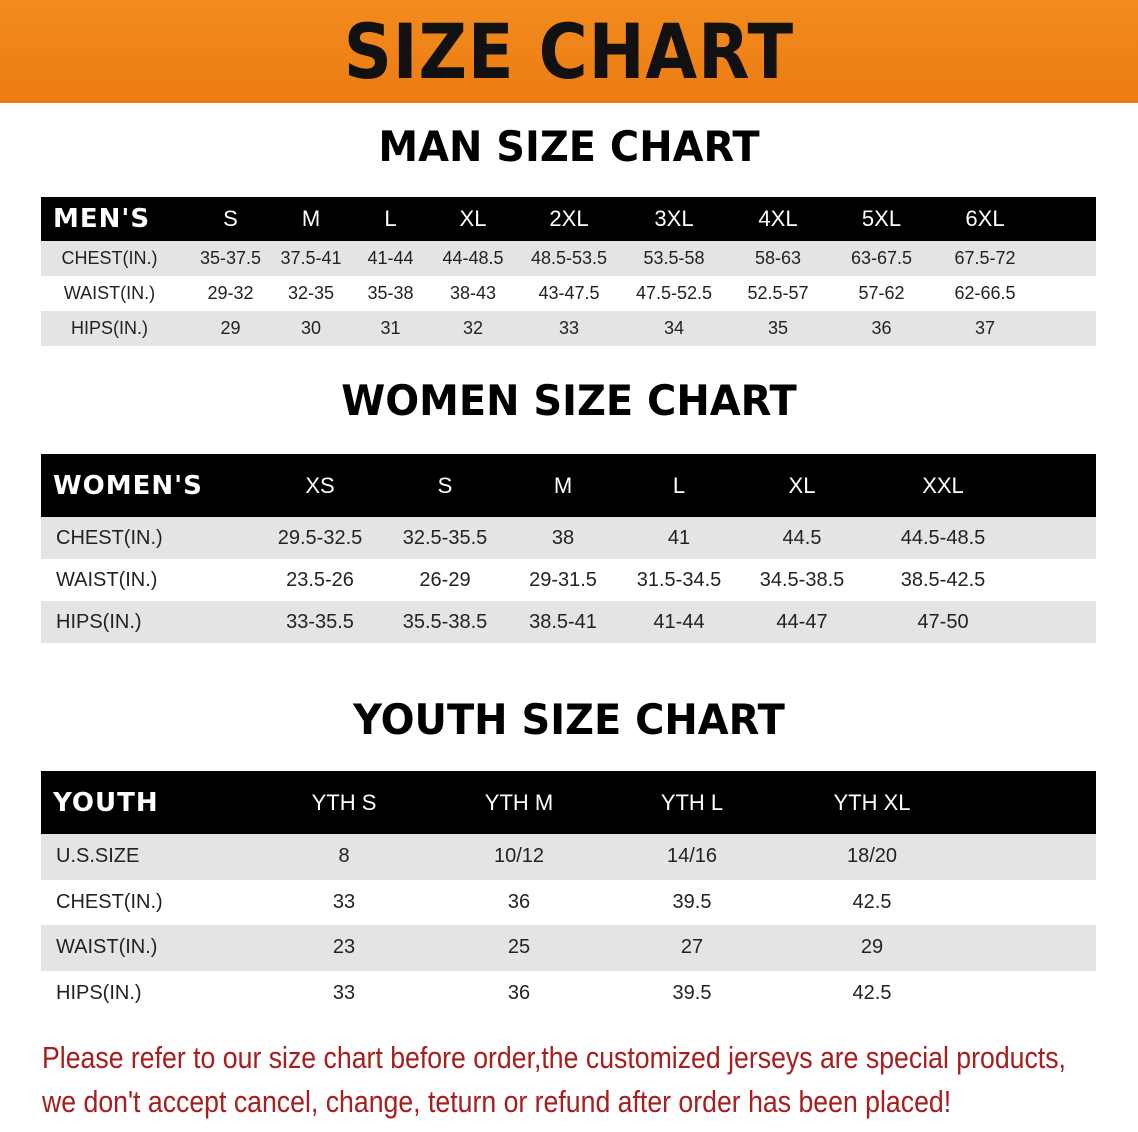  Describe the element at coordinates (390, 293) in the screenshot. I see `table-cell: 35-38` at that location.